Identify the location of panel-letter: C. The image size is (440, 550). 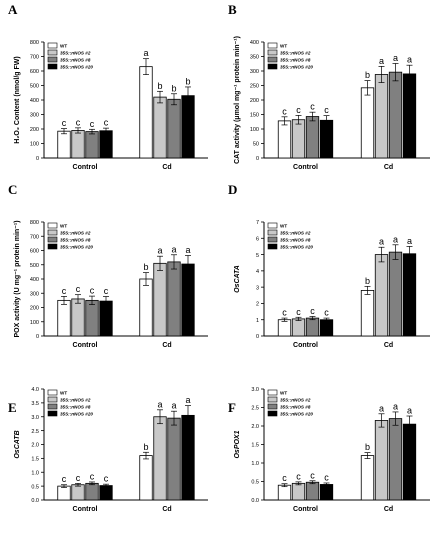
(12, 189).